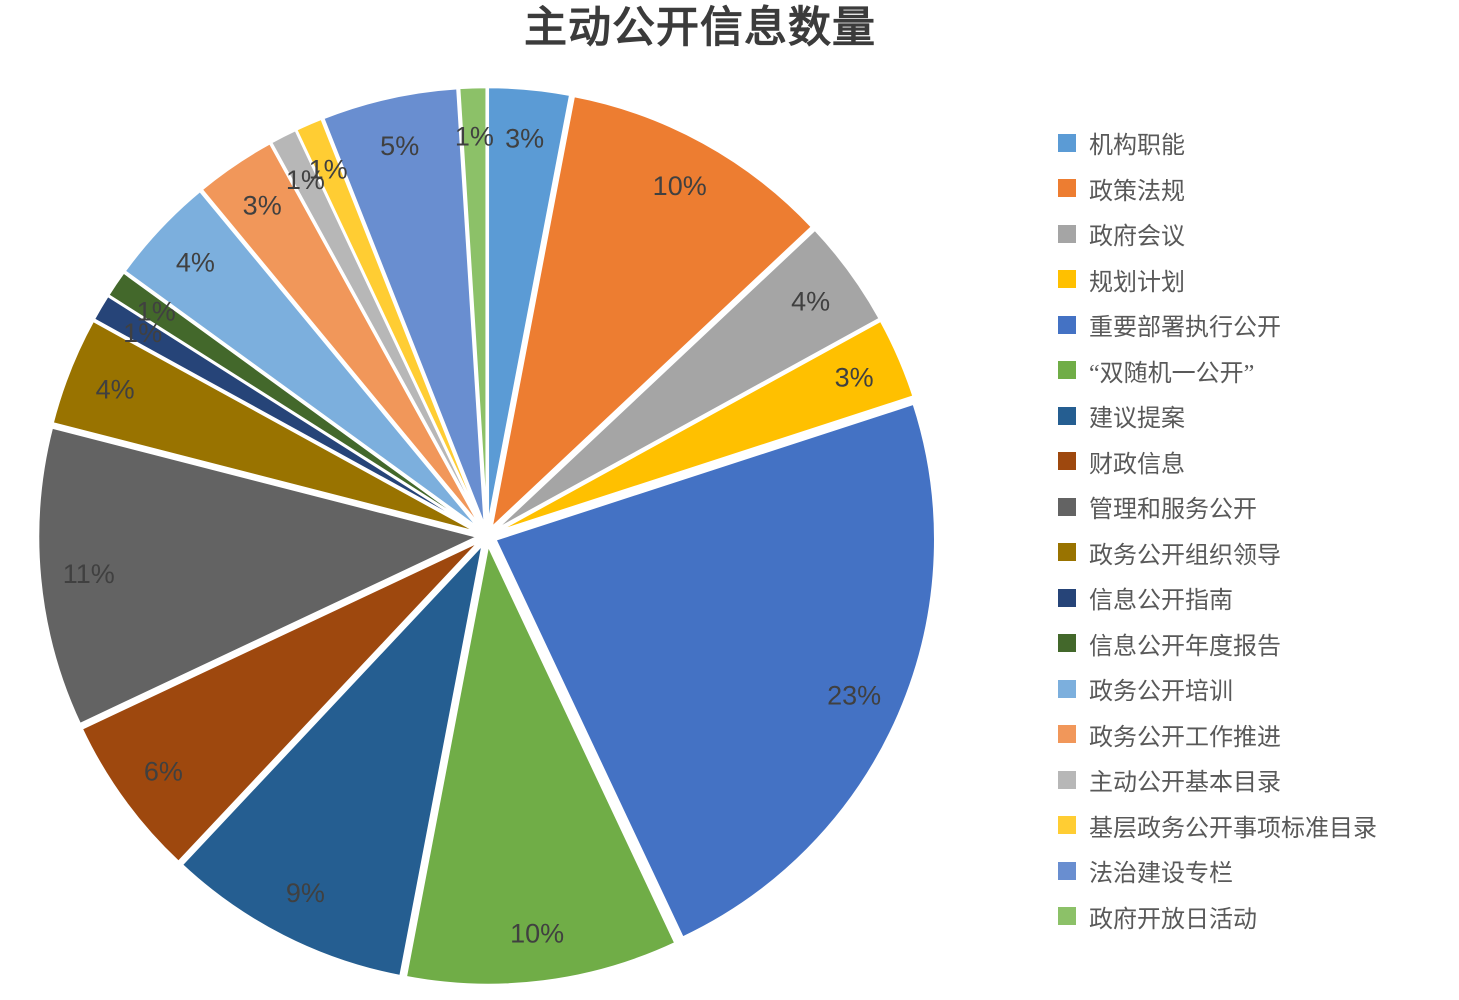 Image resolution: width=1459 pixels, height=1000 pixels. I want to click on slice-data-label-3: 3%, so click(854, 378).